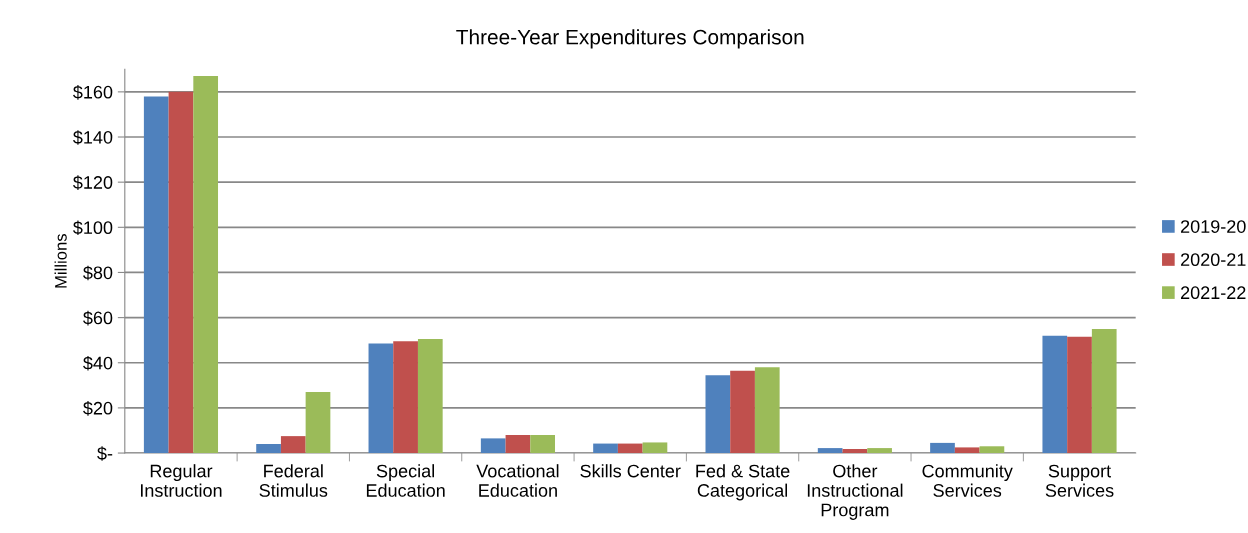  What do you see at coordinates (630, 471) in the screenshot?
I see `x-tick-label: Skills Center` at bounding box center [630, 471].